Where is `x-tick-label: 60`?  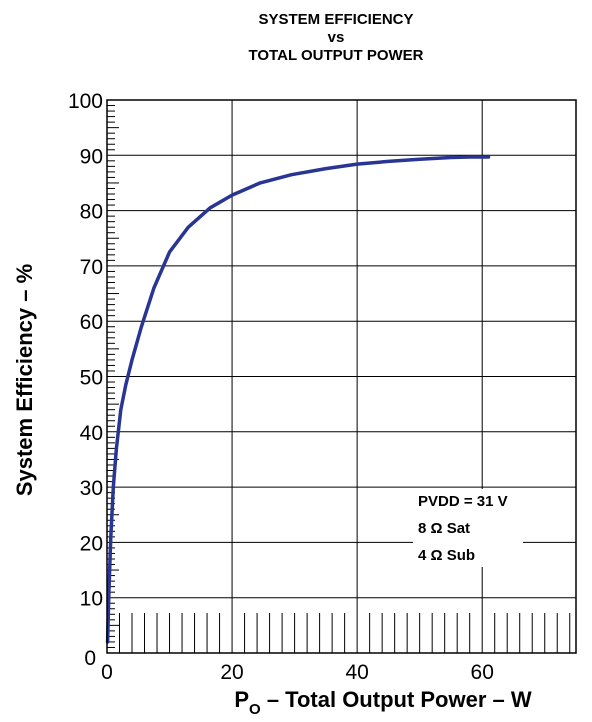
x-tick-label: 60 is located at coordinates (482, 672).